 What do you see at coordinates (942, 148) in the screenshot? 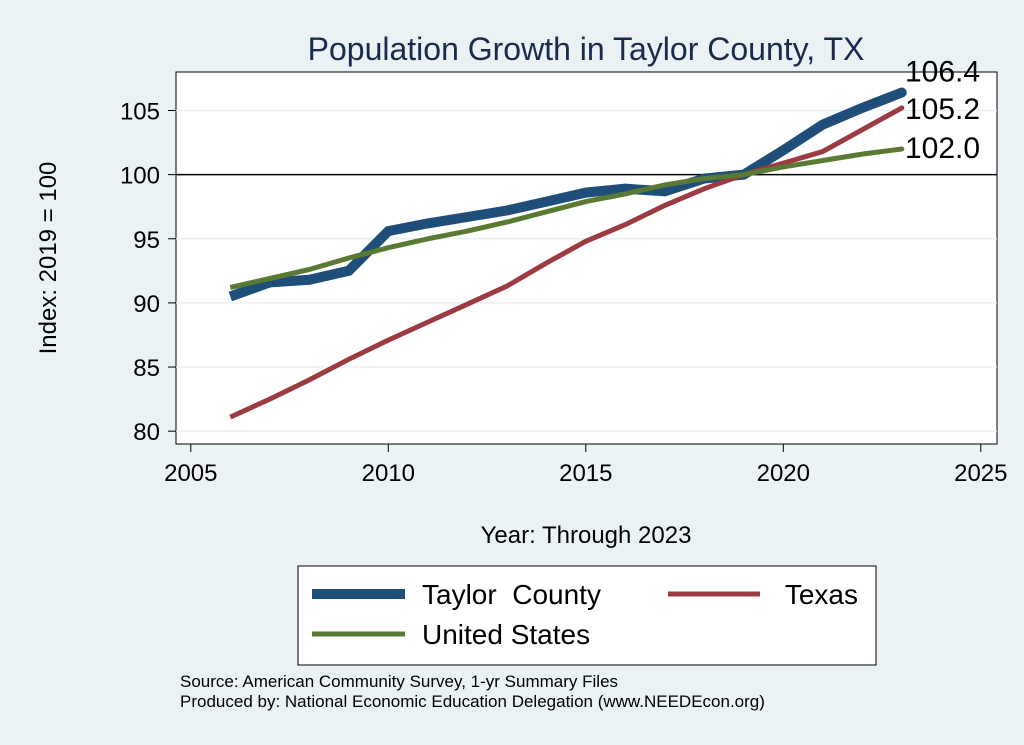
I see `end-value-label-2: 102.0` at bounding box center [942, 148].